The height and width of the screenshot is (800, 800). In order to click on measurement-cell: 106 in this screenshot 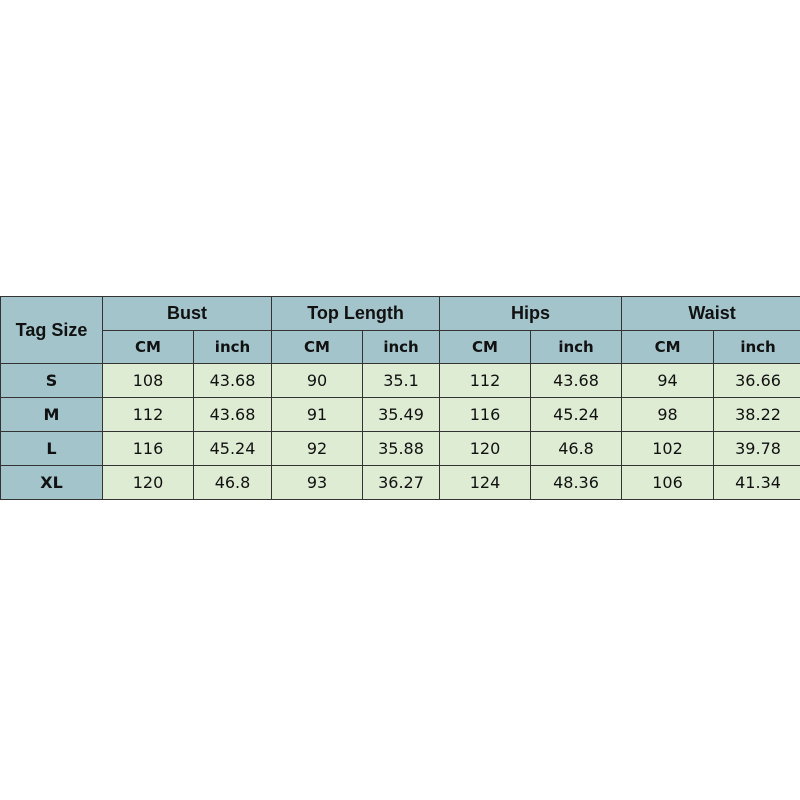, I will do `click(668, 482)`.